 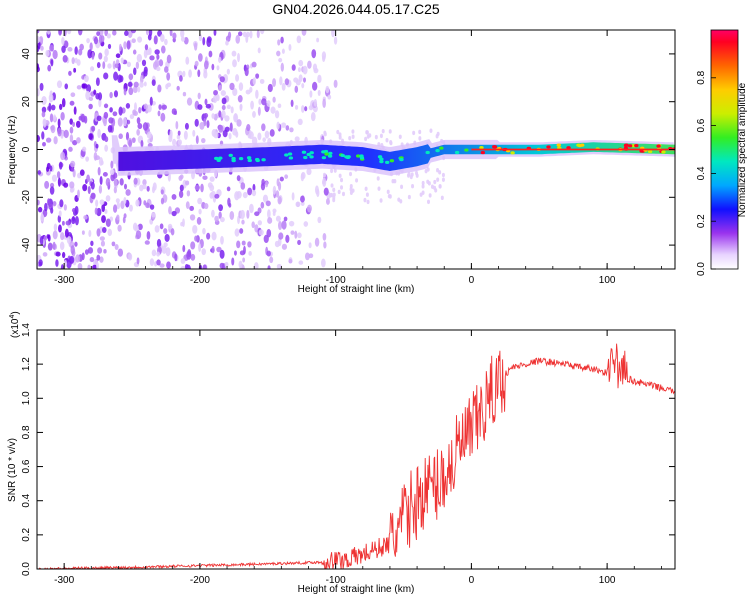 I want to click on snr-x-tick-label: 100, so click(x=607, y=580).